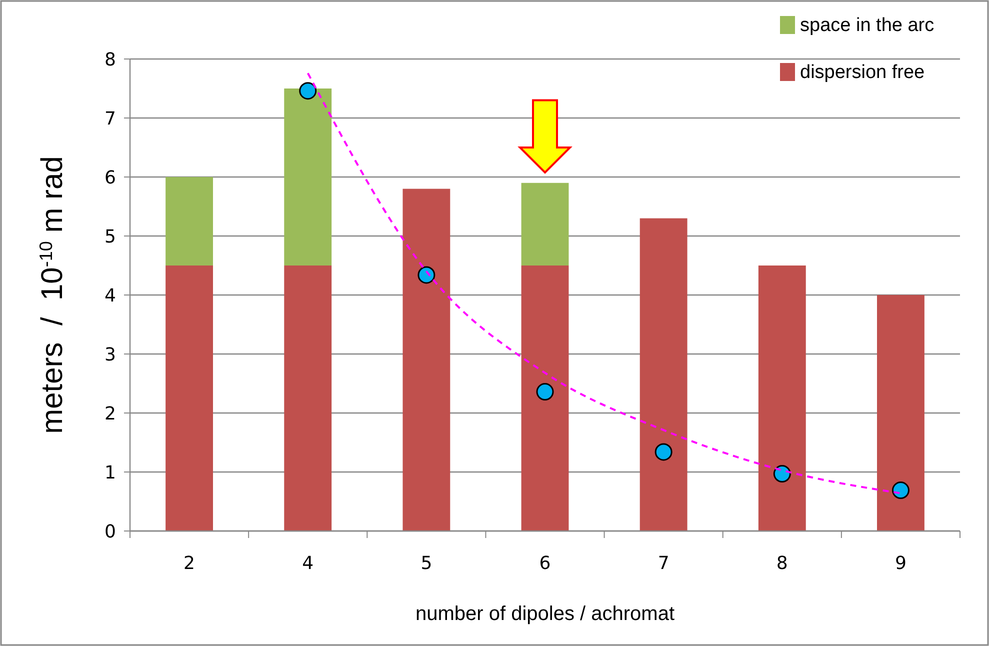  I want to click on y-tick-label: 7, so click(110, 119).